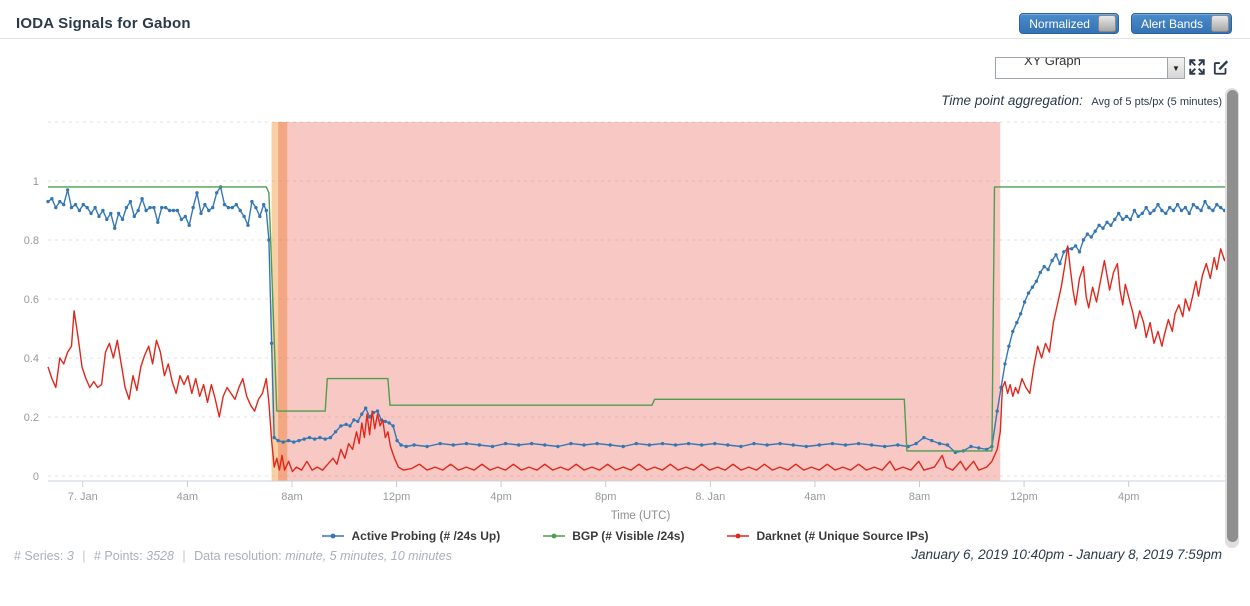 This screenshot has height=606, width=1250. Describe the element at coordinates (36, 182) in the screenshot. I see `y-tick-label: 1` at that location.